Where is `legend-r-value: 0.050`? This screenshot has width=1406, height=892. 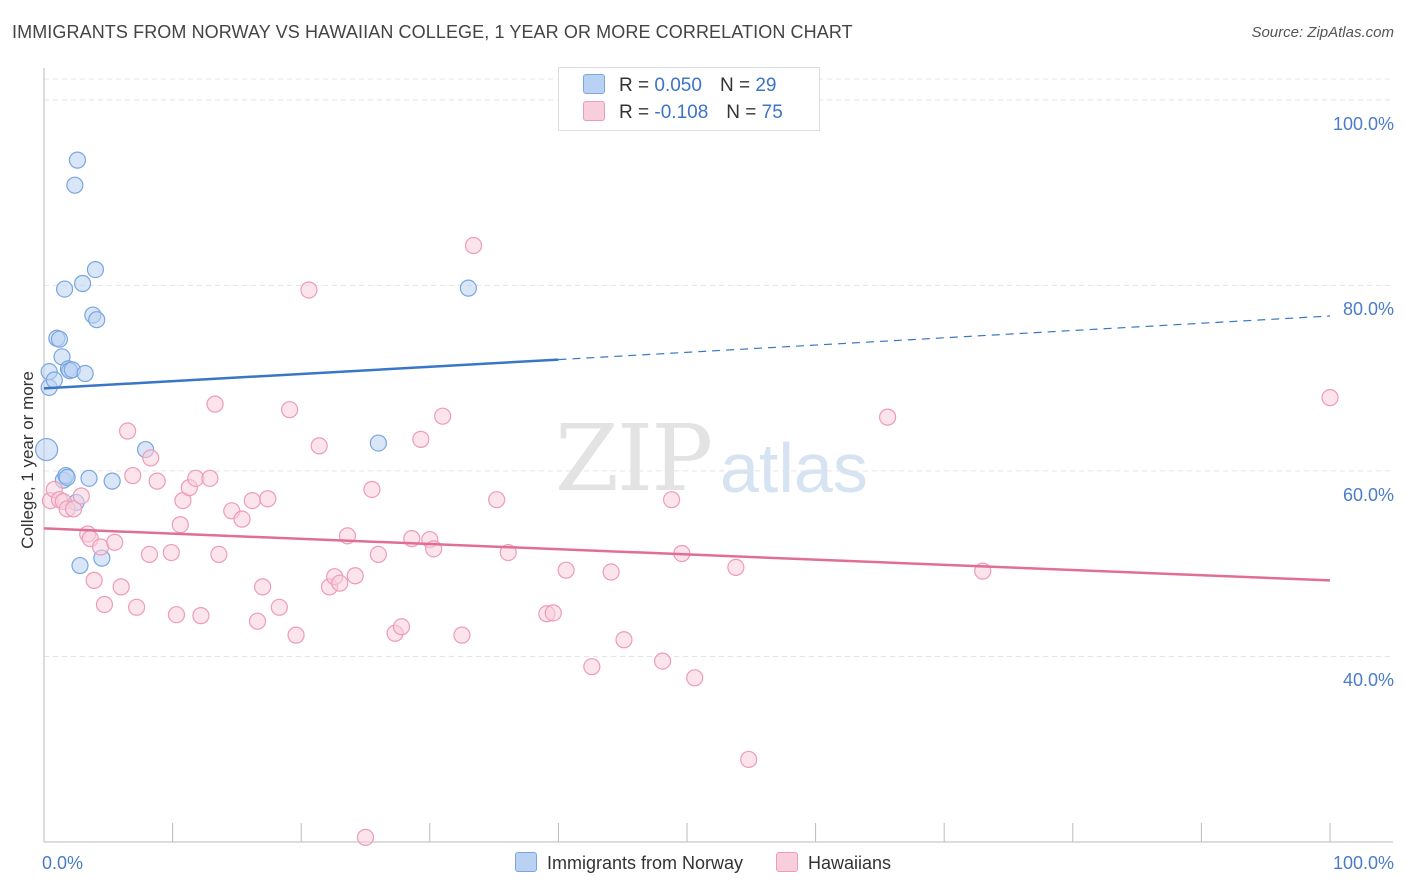
legend-r-value: 0.050 is located at coordinates (678, 85).